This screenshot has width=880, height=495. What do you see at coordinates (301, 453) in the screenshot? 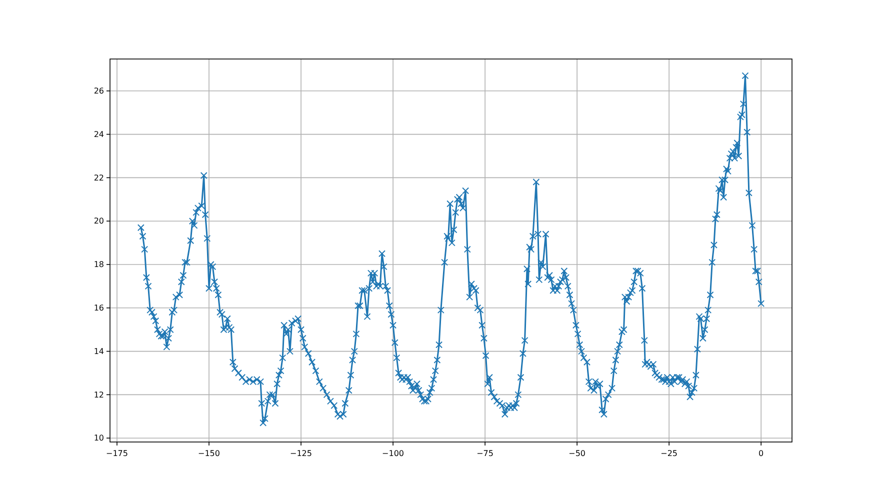
I see `x-tick-label: −125` at bounding box center [301, 453].